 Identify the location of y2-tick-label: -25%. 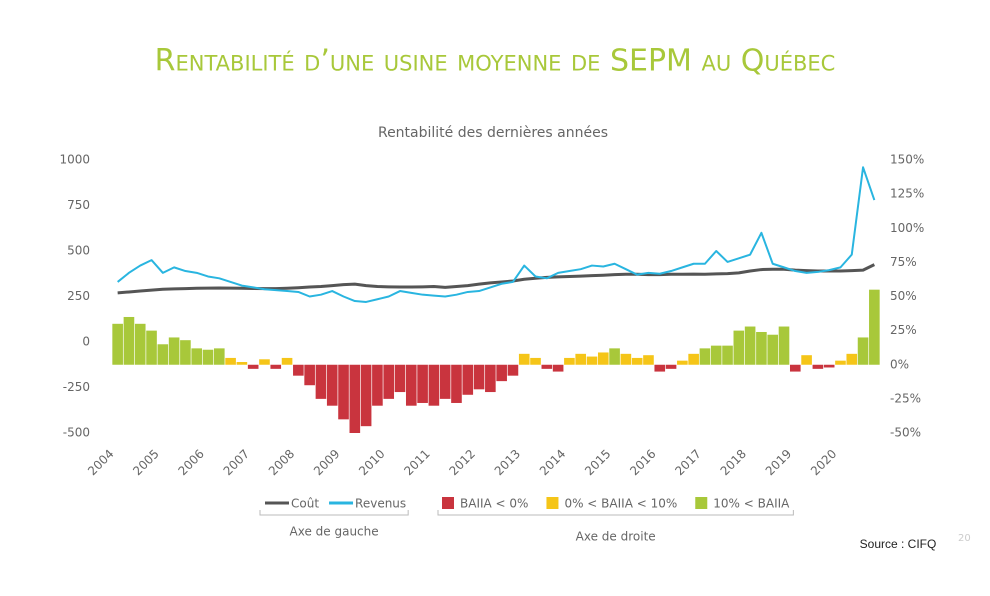
(905, 398).